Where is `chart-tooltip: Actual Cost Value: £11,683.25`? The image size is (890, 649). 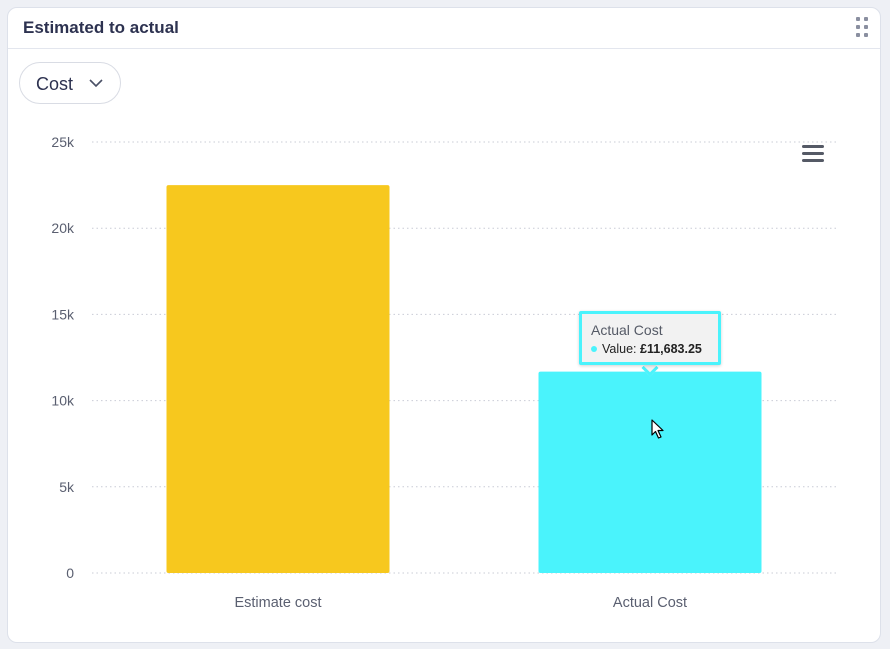 chart-tooltip: Actual Cost Value: £11,683.25 is located at coordinates (650, 338).